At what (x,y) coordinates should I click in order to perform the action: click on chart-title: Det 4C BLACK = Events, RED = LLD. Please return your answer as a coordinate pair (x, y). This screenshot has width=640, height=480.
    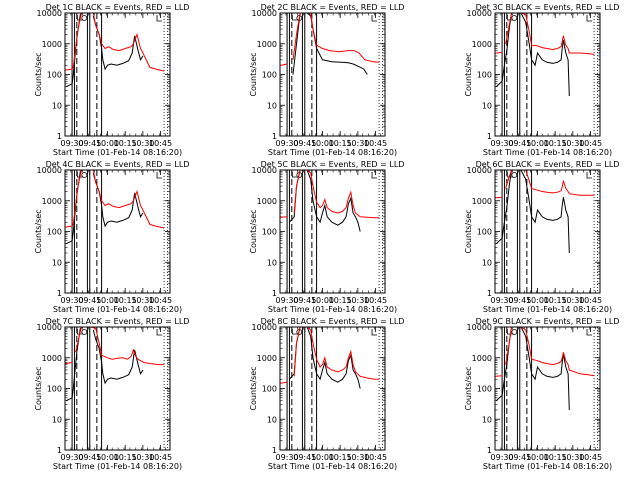
    Looking at the image, I should click on (118, 164).